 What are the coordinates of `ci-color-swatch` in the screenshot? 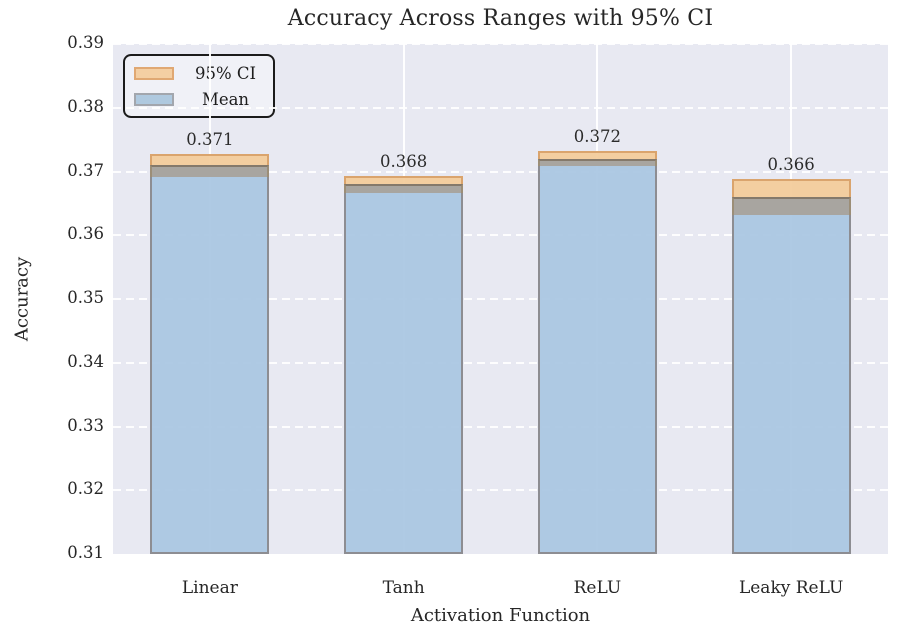 It's located at (154, 73).